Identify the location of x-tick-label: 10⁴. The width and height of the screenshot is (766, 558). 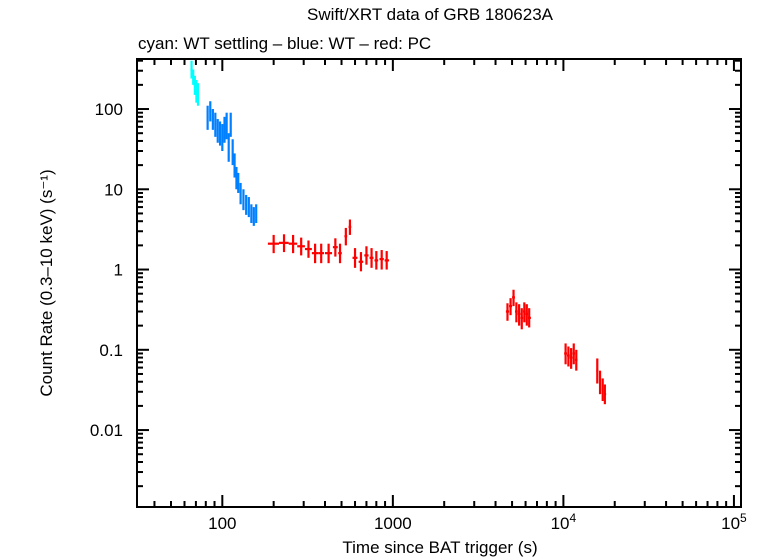
(564, 522).